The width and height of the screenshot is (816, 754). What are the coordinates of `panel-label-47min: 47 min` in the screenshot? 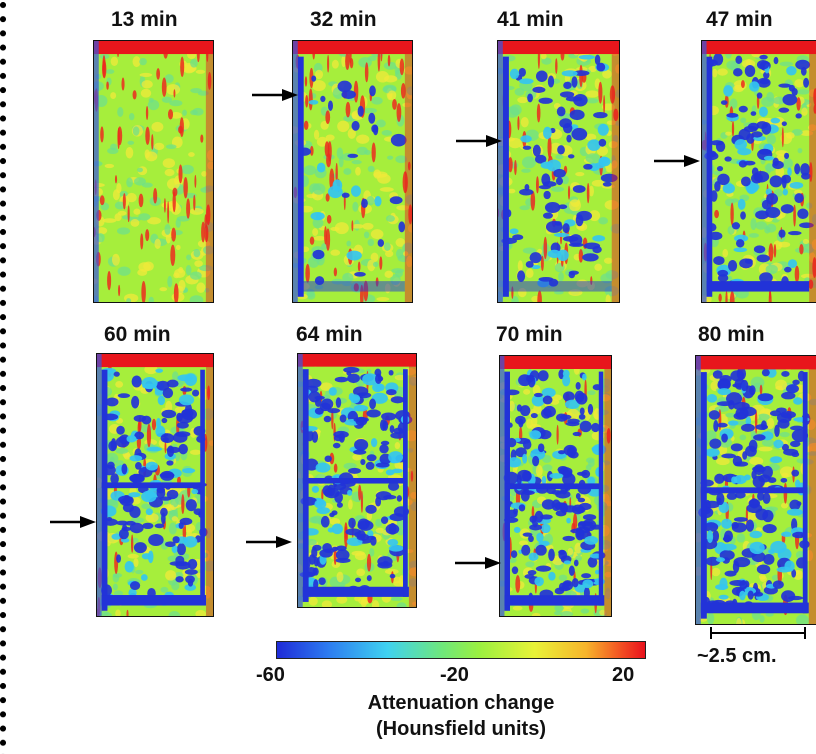 It's located at (739, 19).